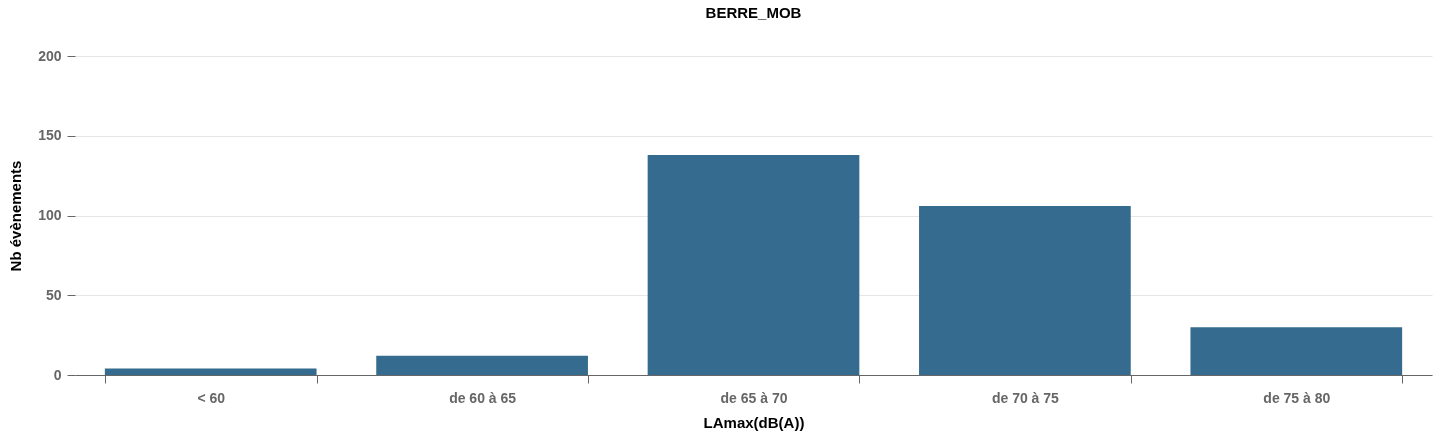 This screenshot has height=444, width=1448. What do you see at coordinates (53, 294) in the screenshot?
I see `y-tick-label: 50` at bounding box center [53, 294].